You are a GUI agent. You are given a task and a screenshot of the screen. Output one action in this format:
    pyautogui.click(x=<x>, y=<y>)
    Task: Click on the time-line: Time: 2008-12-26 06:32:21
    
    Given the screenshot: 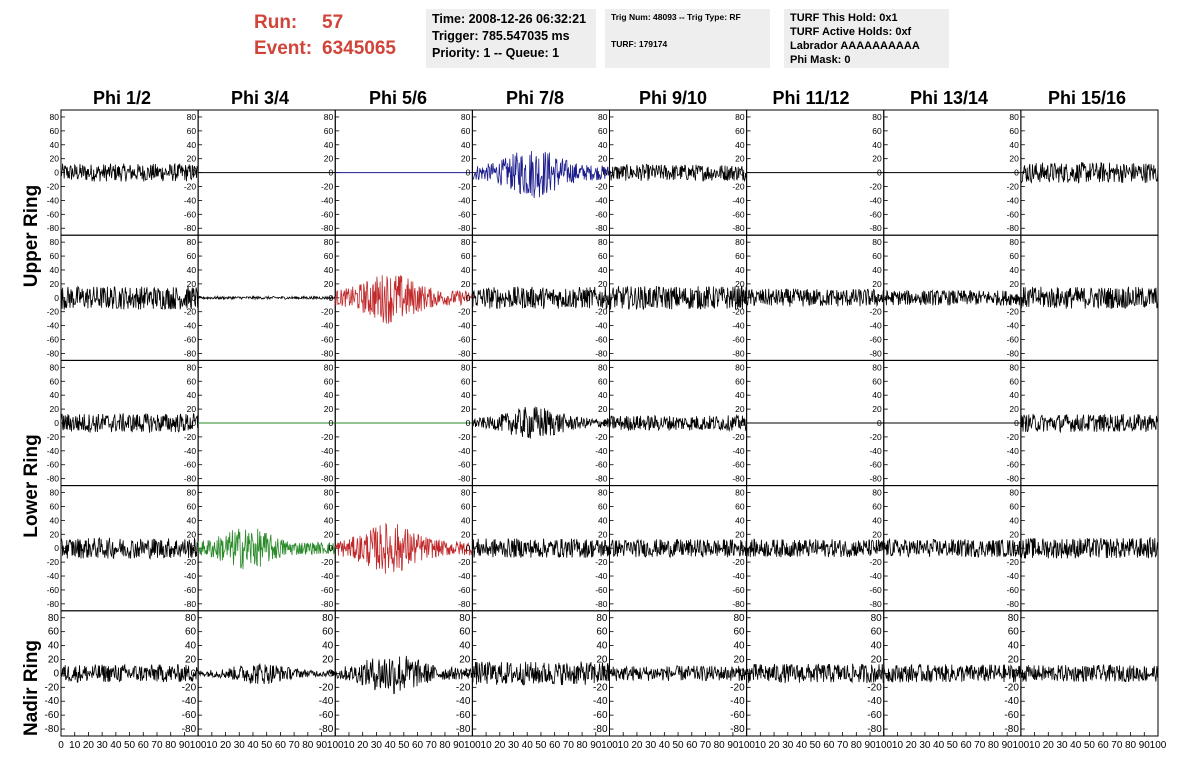 What is the action you would take?
    pyautogui.click(x=509, y=19)
    